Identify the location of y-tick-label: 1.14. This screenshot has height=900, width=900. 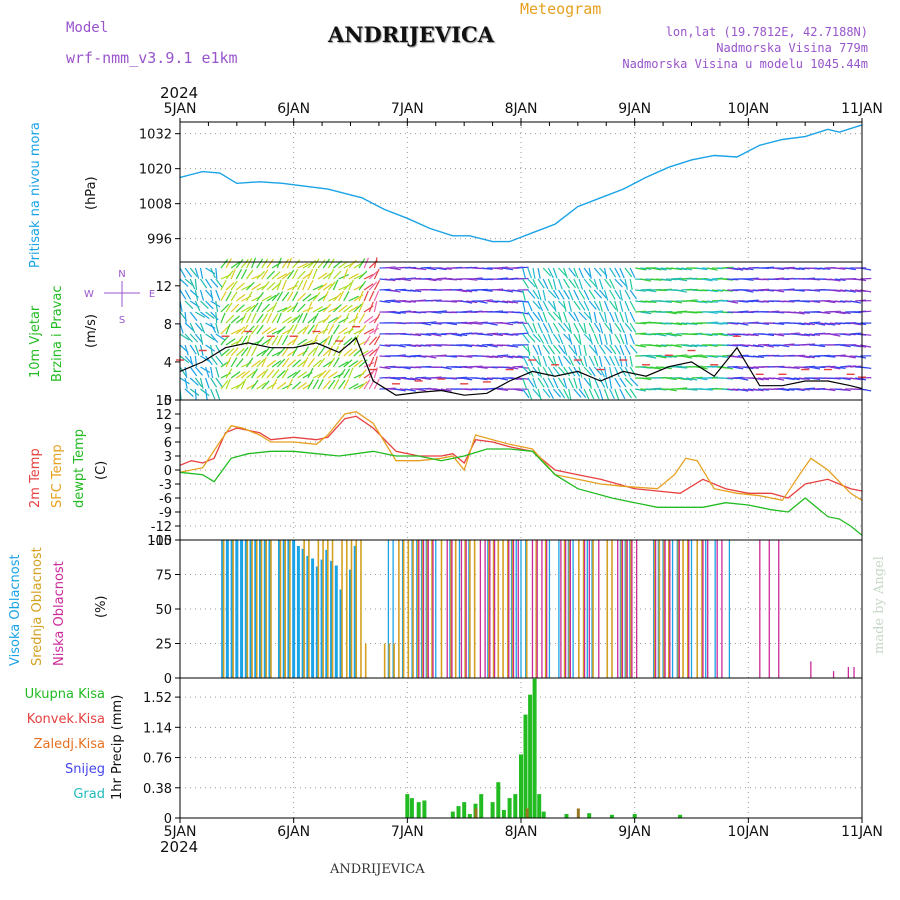
(157, 728).